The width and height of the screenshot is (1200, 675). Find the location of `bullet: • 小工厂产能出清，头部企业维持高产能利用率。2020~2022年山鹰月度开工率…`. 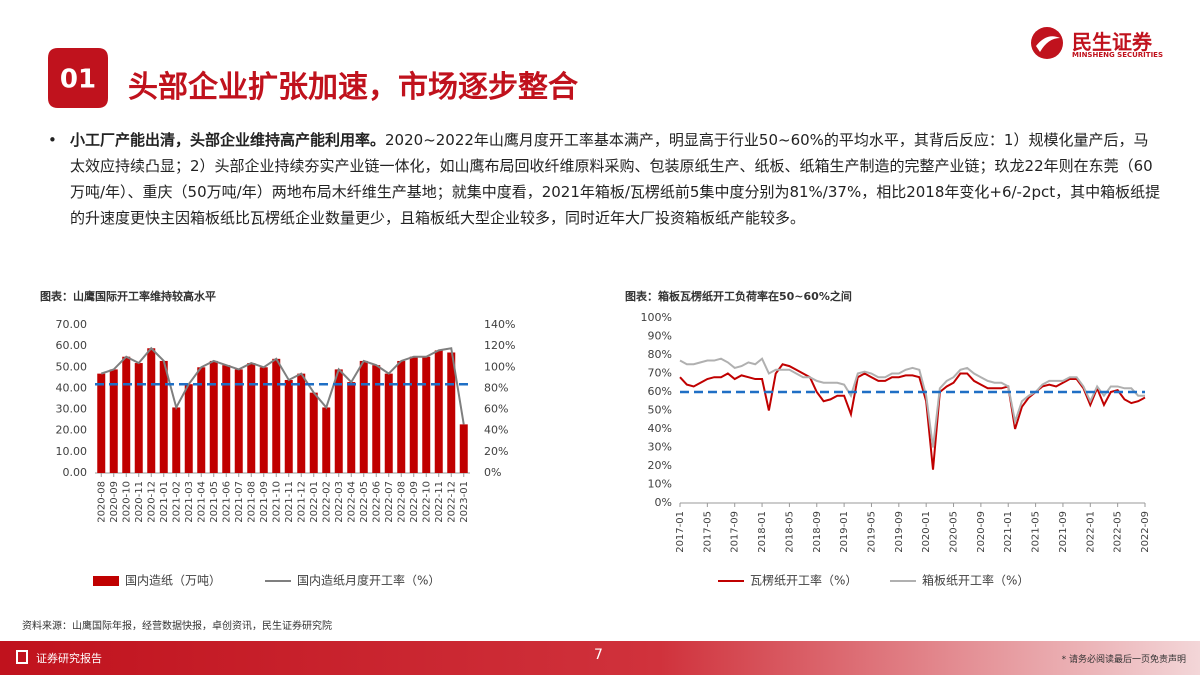

bullet: • 小工厂产能出清，头部企业维持高产能利用率。2020~2022年山鹰月度开工率… is located at coordinates (605, 179).